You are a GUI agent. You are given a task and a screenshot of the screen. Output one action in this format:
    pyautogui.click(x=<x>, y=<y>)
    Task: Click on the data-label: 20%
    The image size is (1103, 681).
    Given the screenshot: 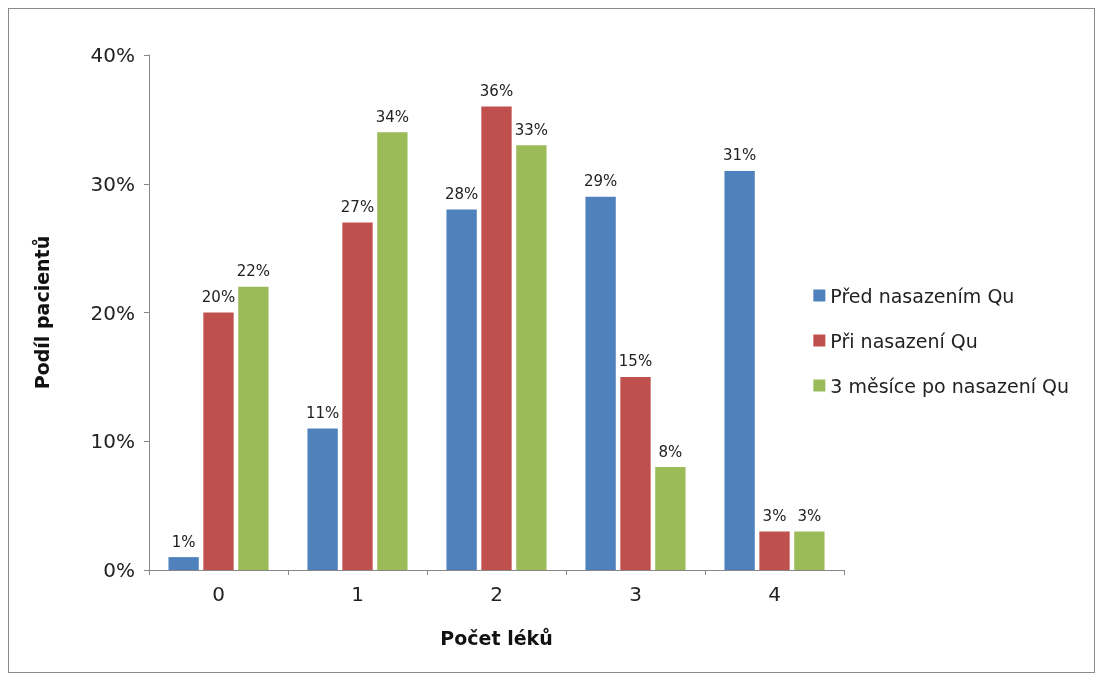 What is the action you would take?
    pyautogui.click(x=218, y=297)
    